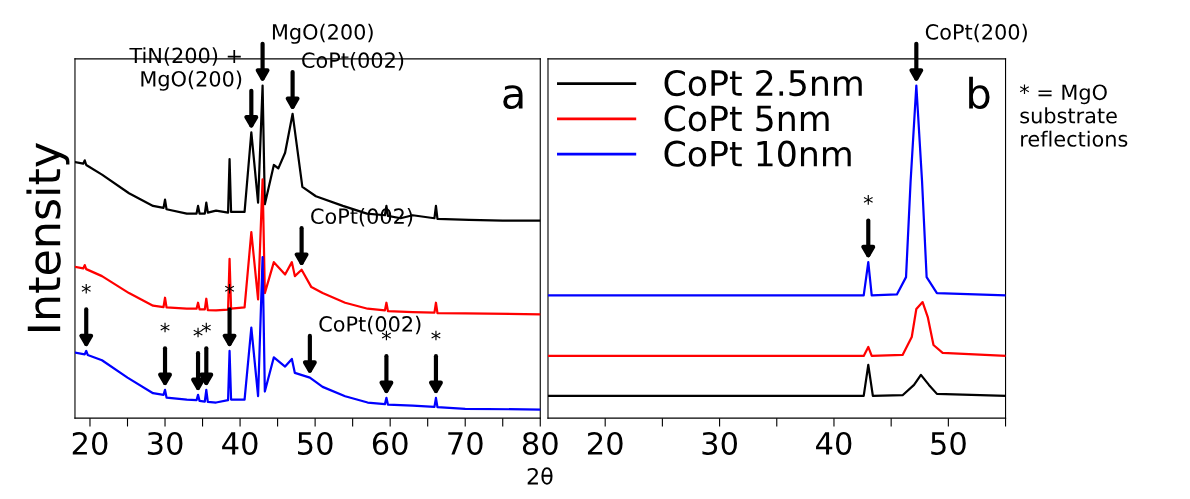  What do you see at coordinates (322, 33) in the screenshot?
I see `annotation: MgO(200)` at bounding box center [322, 33].